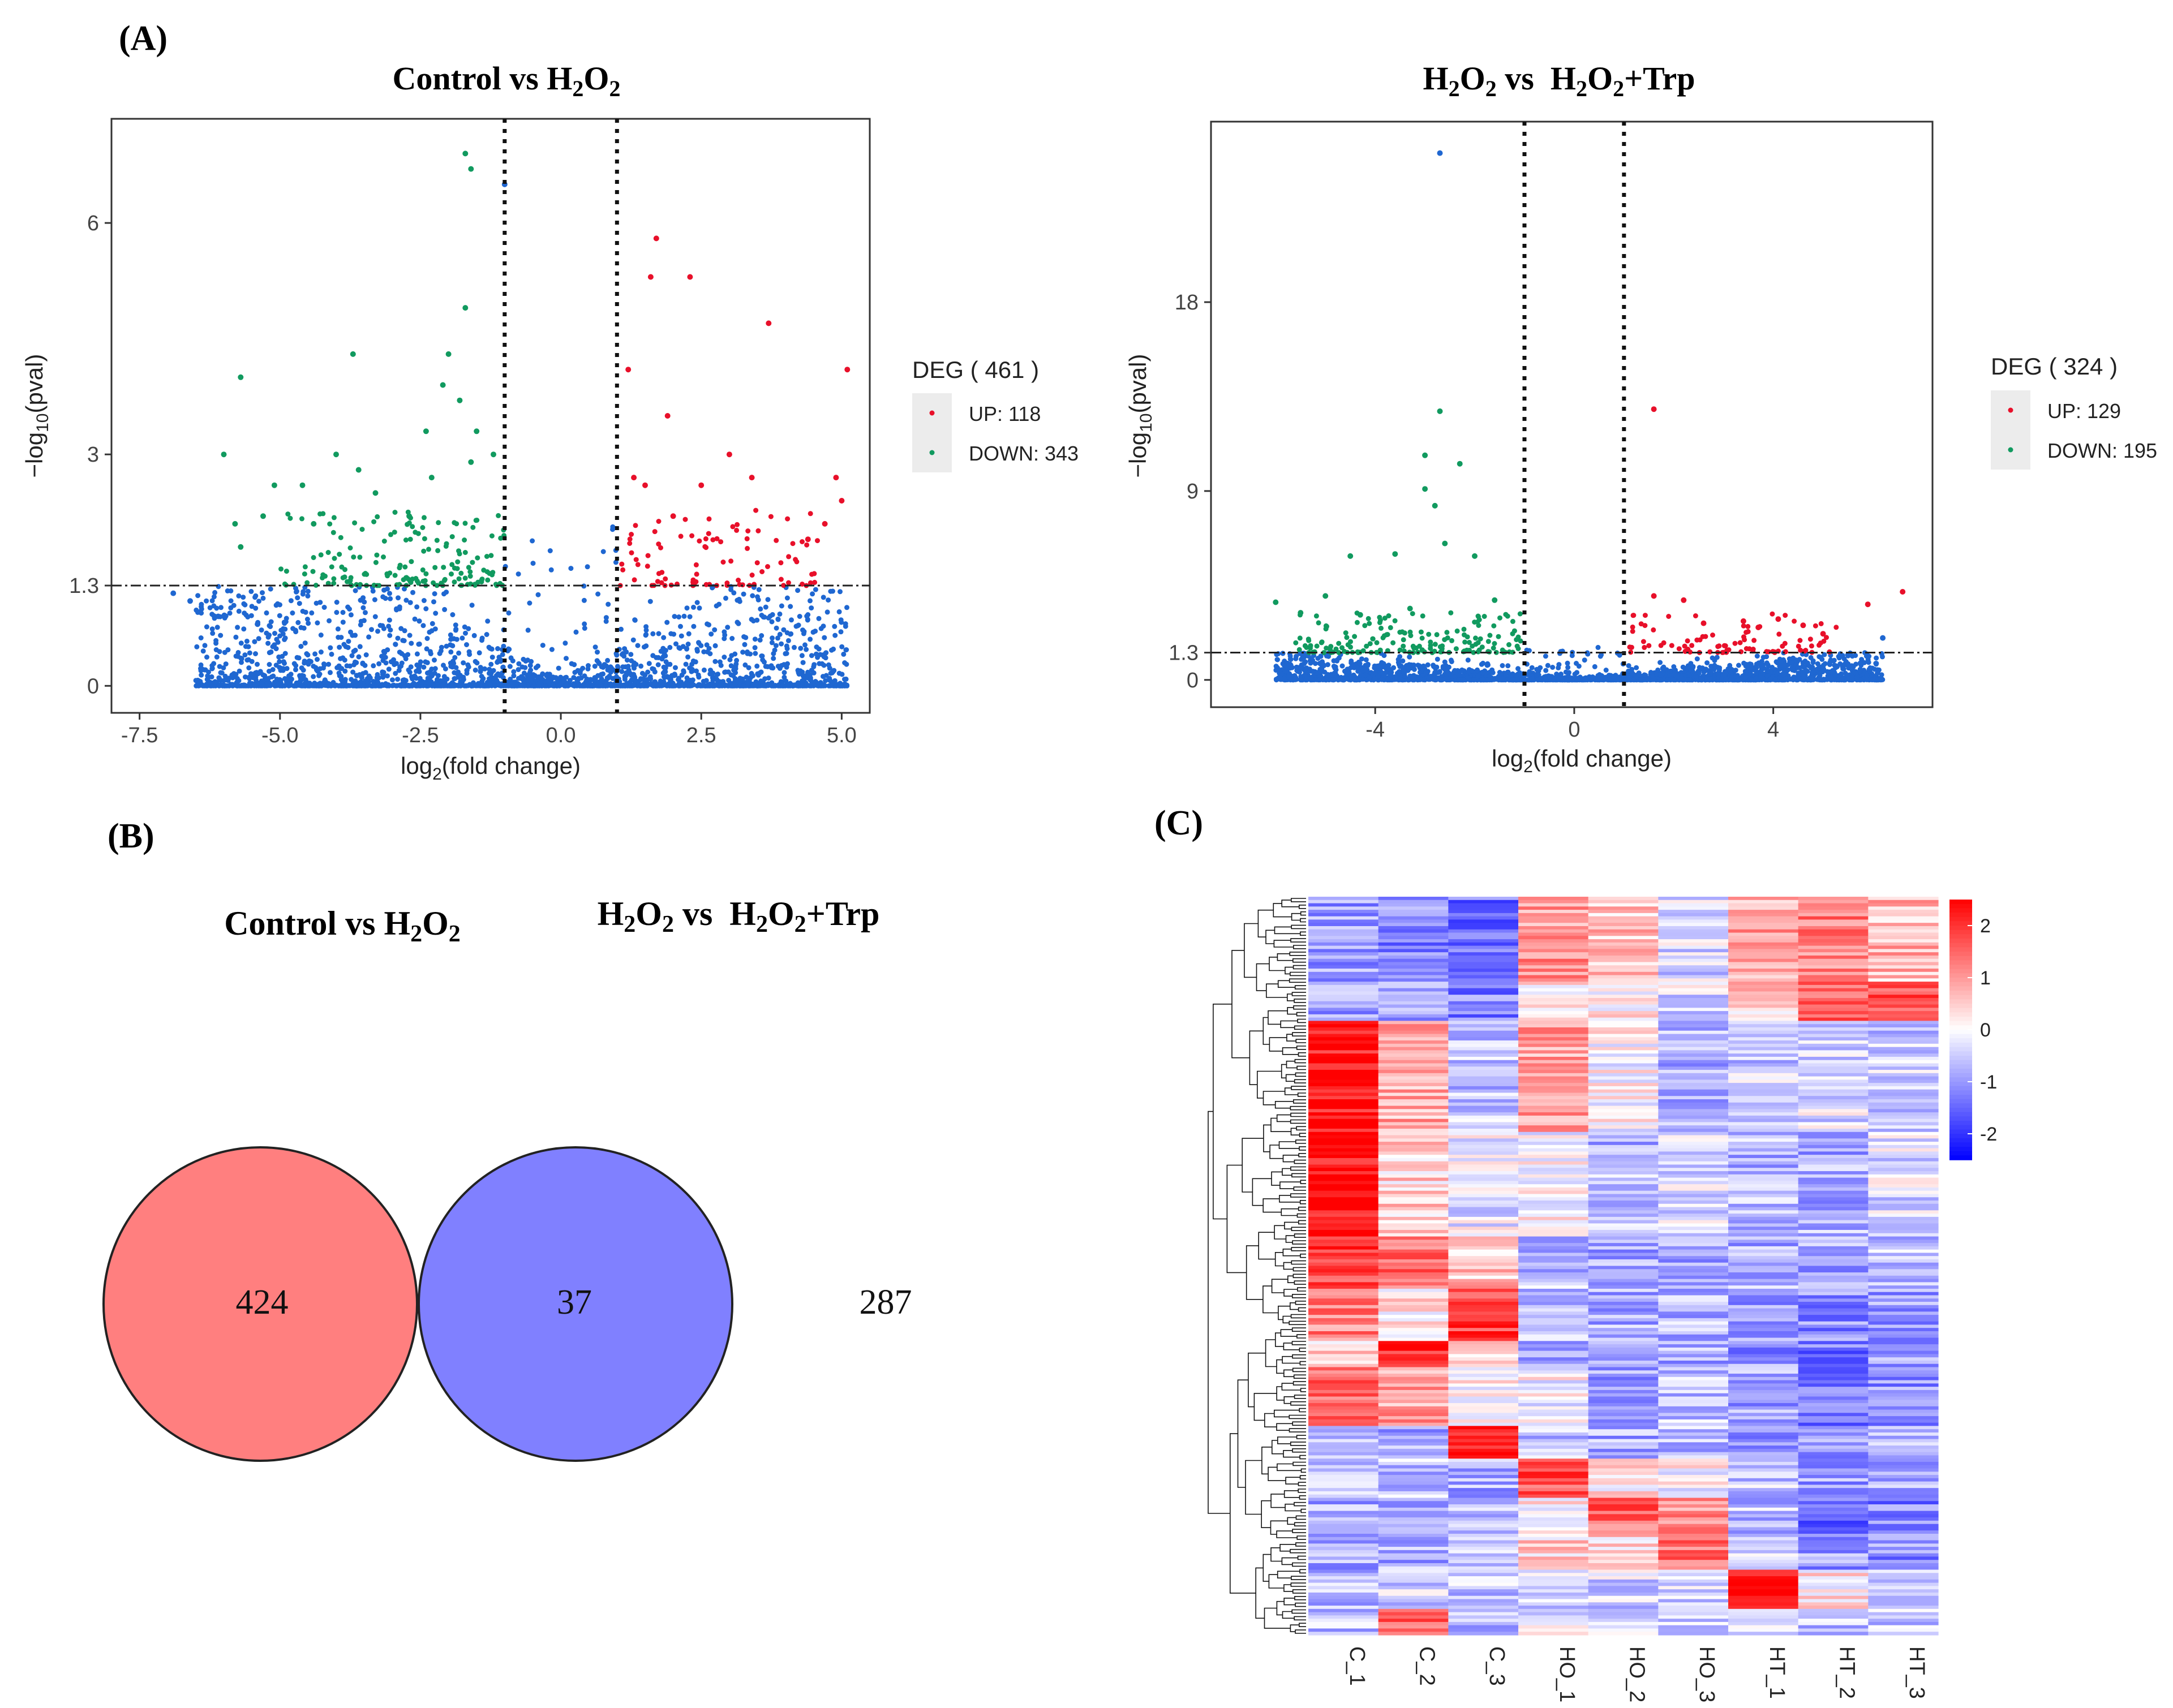  Describe the element at coordinates (420, 735) in the screenshot. I see `x-tick-label: -2.5` at that location.